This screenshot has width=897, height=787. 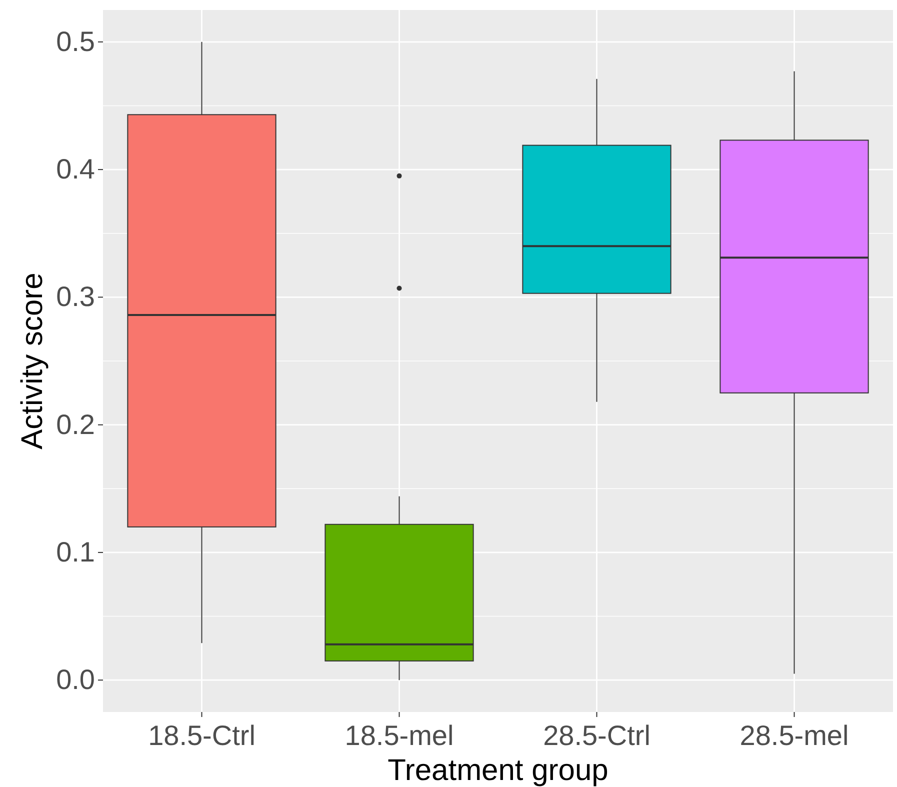 What do you see at coordinates (75, 424) in the screenshot?
I see `y-tick-label: 0.2` at bounding box center [75, 424].